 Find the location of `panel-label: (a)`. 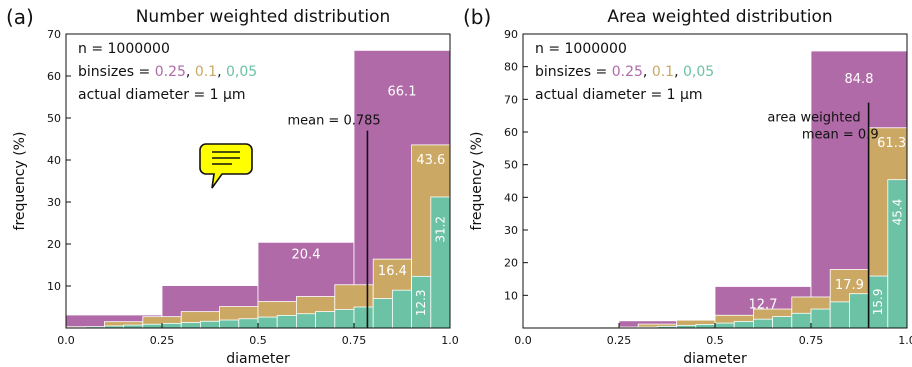

panel-label: (a) is located at coordinates (20, 17).